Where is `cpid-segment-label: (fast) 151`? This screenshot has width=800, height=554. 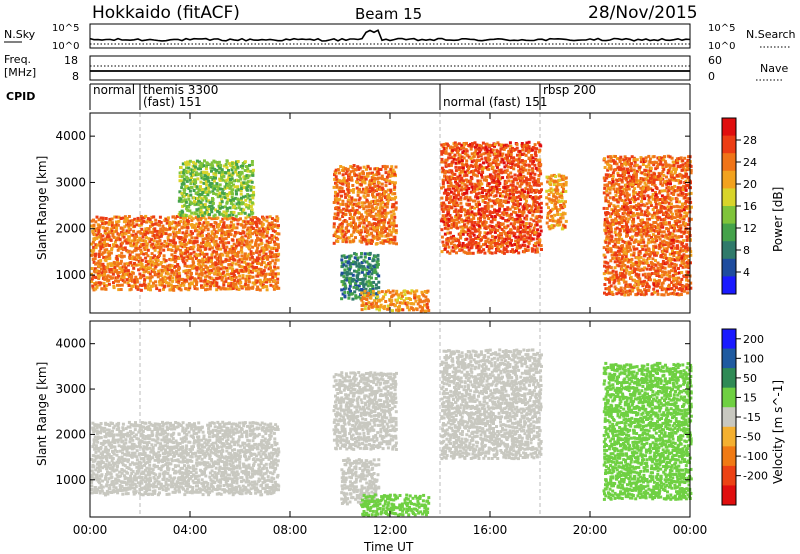 cpid-segment-label: (fast) 151 is located at coordinates (172, 102).